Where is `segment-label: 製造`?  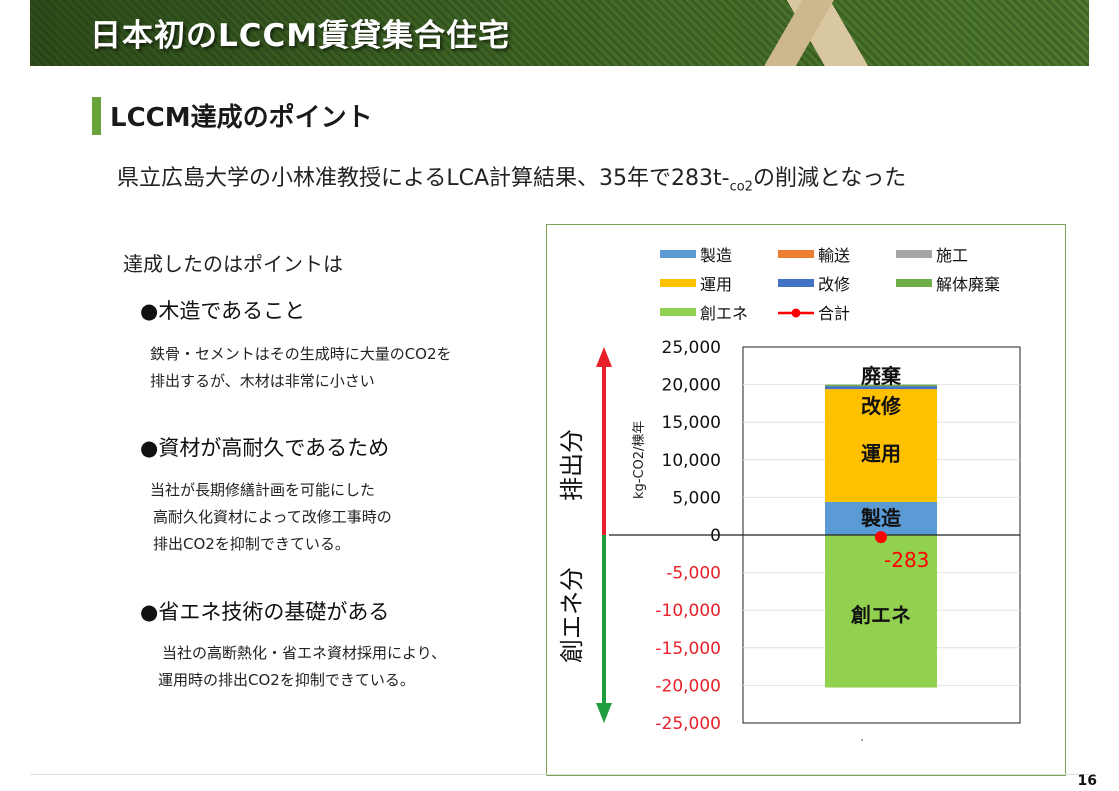 segment-label: 製造 is located at coordinates (881, 518).